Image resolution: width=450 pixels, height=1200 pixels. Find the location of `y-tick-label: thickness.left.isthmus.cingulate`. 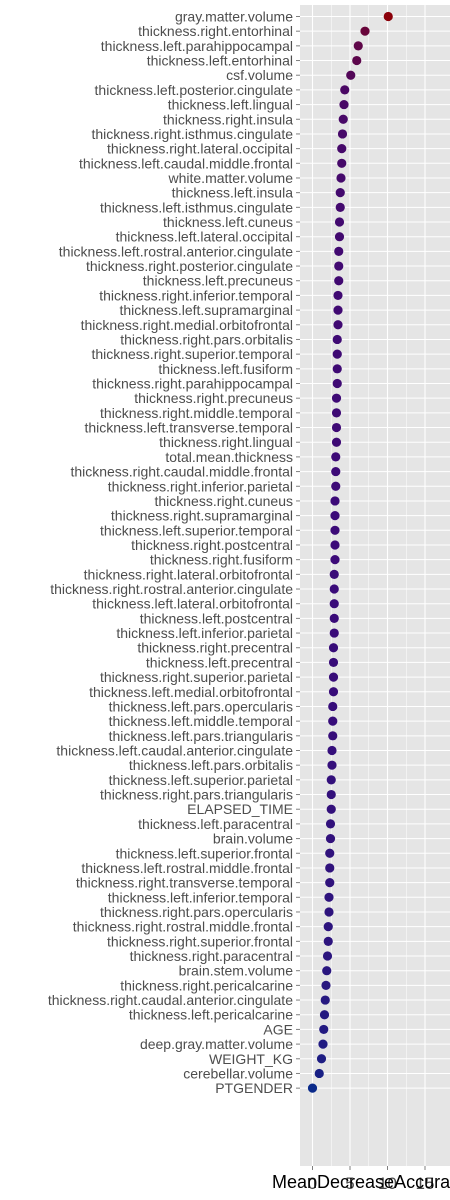

y-tick-label: thickness.left.isthmus.cingulate is located at coordinates (196, 207).